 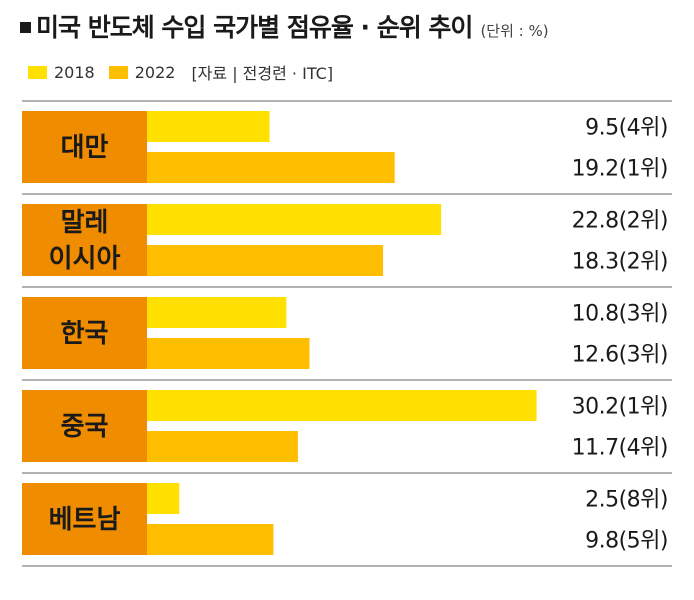 What do you see at coordinates (620, 448) in the screenshot?
I see `value-label: 11.7(4위)` at bounding box center [620, 448].